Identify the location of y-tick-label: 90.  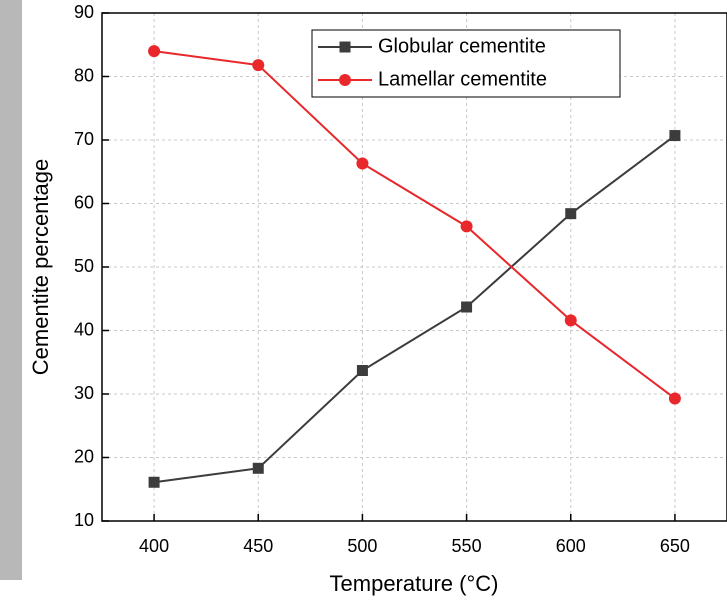
(84, 12).